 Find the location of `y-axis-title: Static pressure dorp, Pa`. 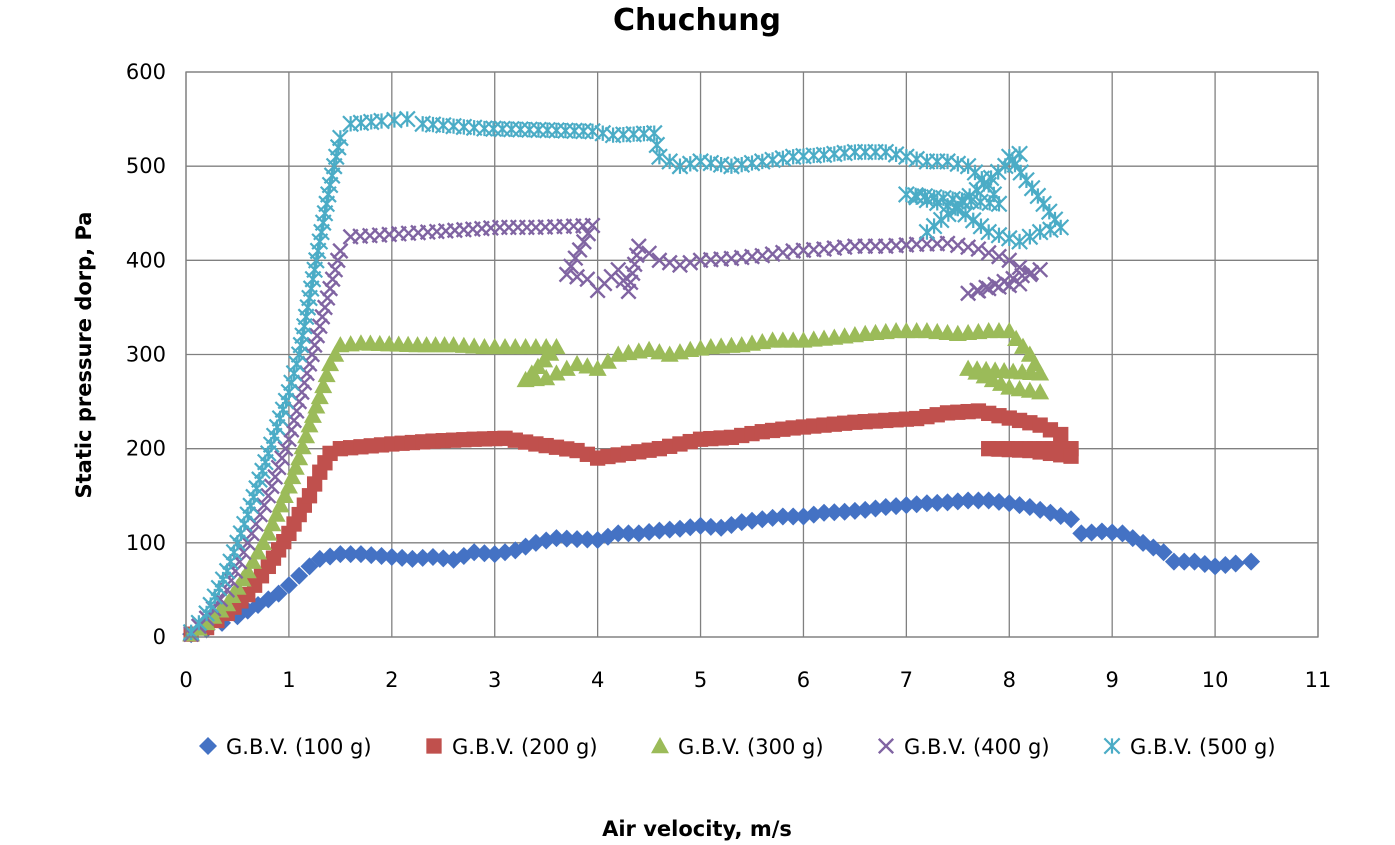

y-axis-title: Static pressure dorp, Pa is located at coordinates (84, 355).